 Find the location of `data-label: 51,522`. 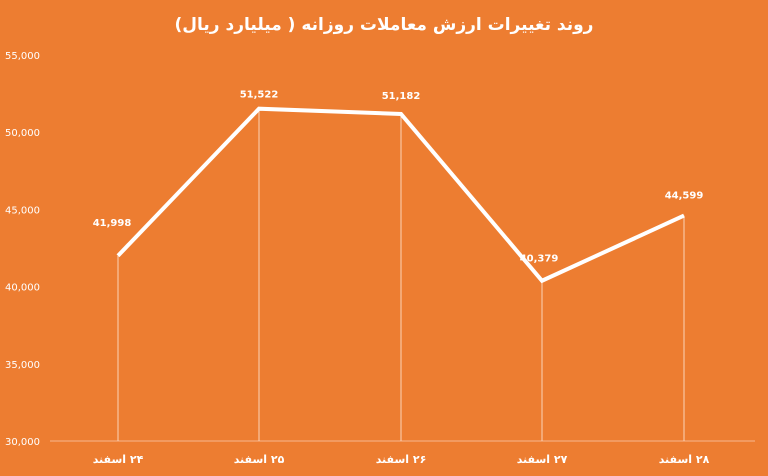

data-label: 51,522 is located at coordinates (259, 95).